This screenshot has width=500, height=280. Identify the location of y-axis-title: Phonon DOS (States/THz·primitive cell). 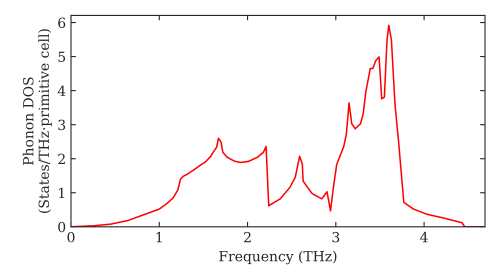
(37, 121).